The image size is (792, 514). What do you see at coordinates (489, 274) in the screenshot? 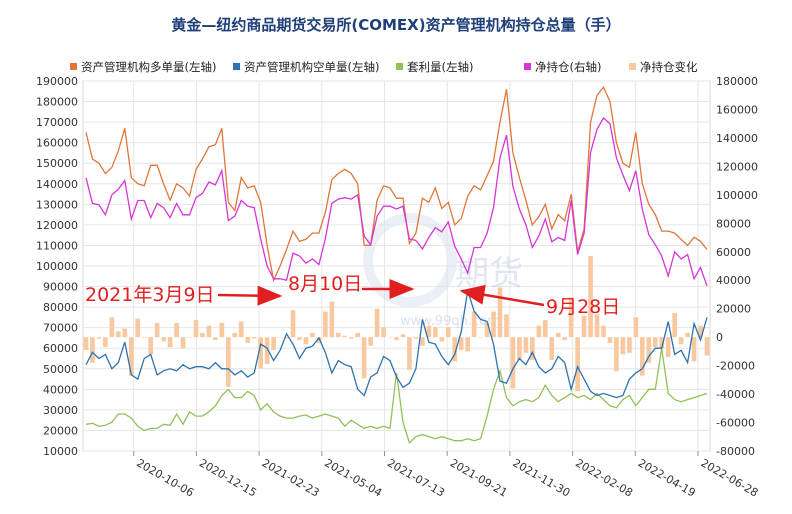
I see `watermark-text: 期货` at bounding box center [489, 274].